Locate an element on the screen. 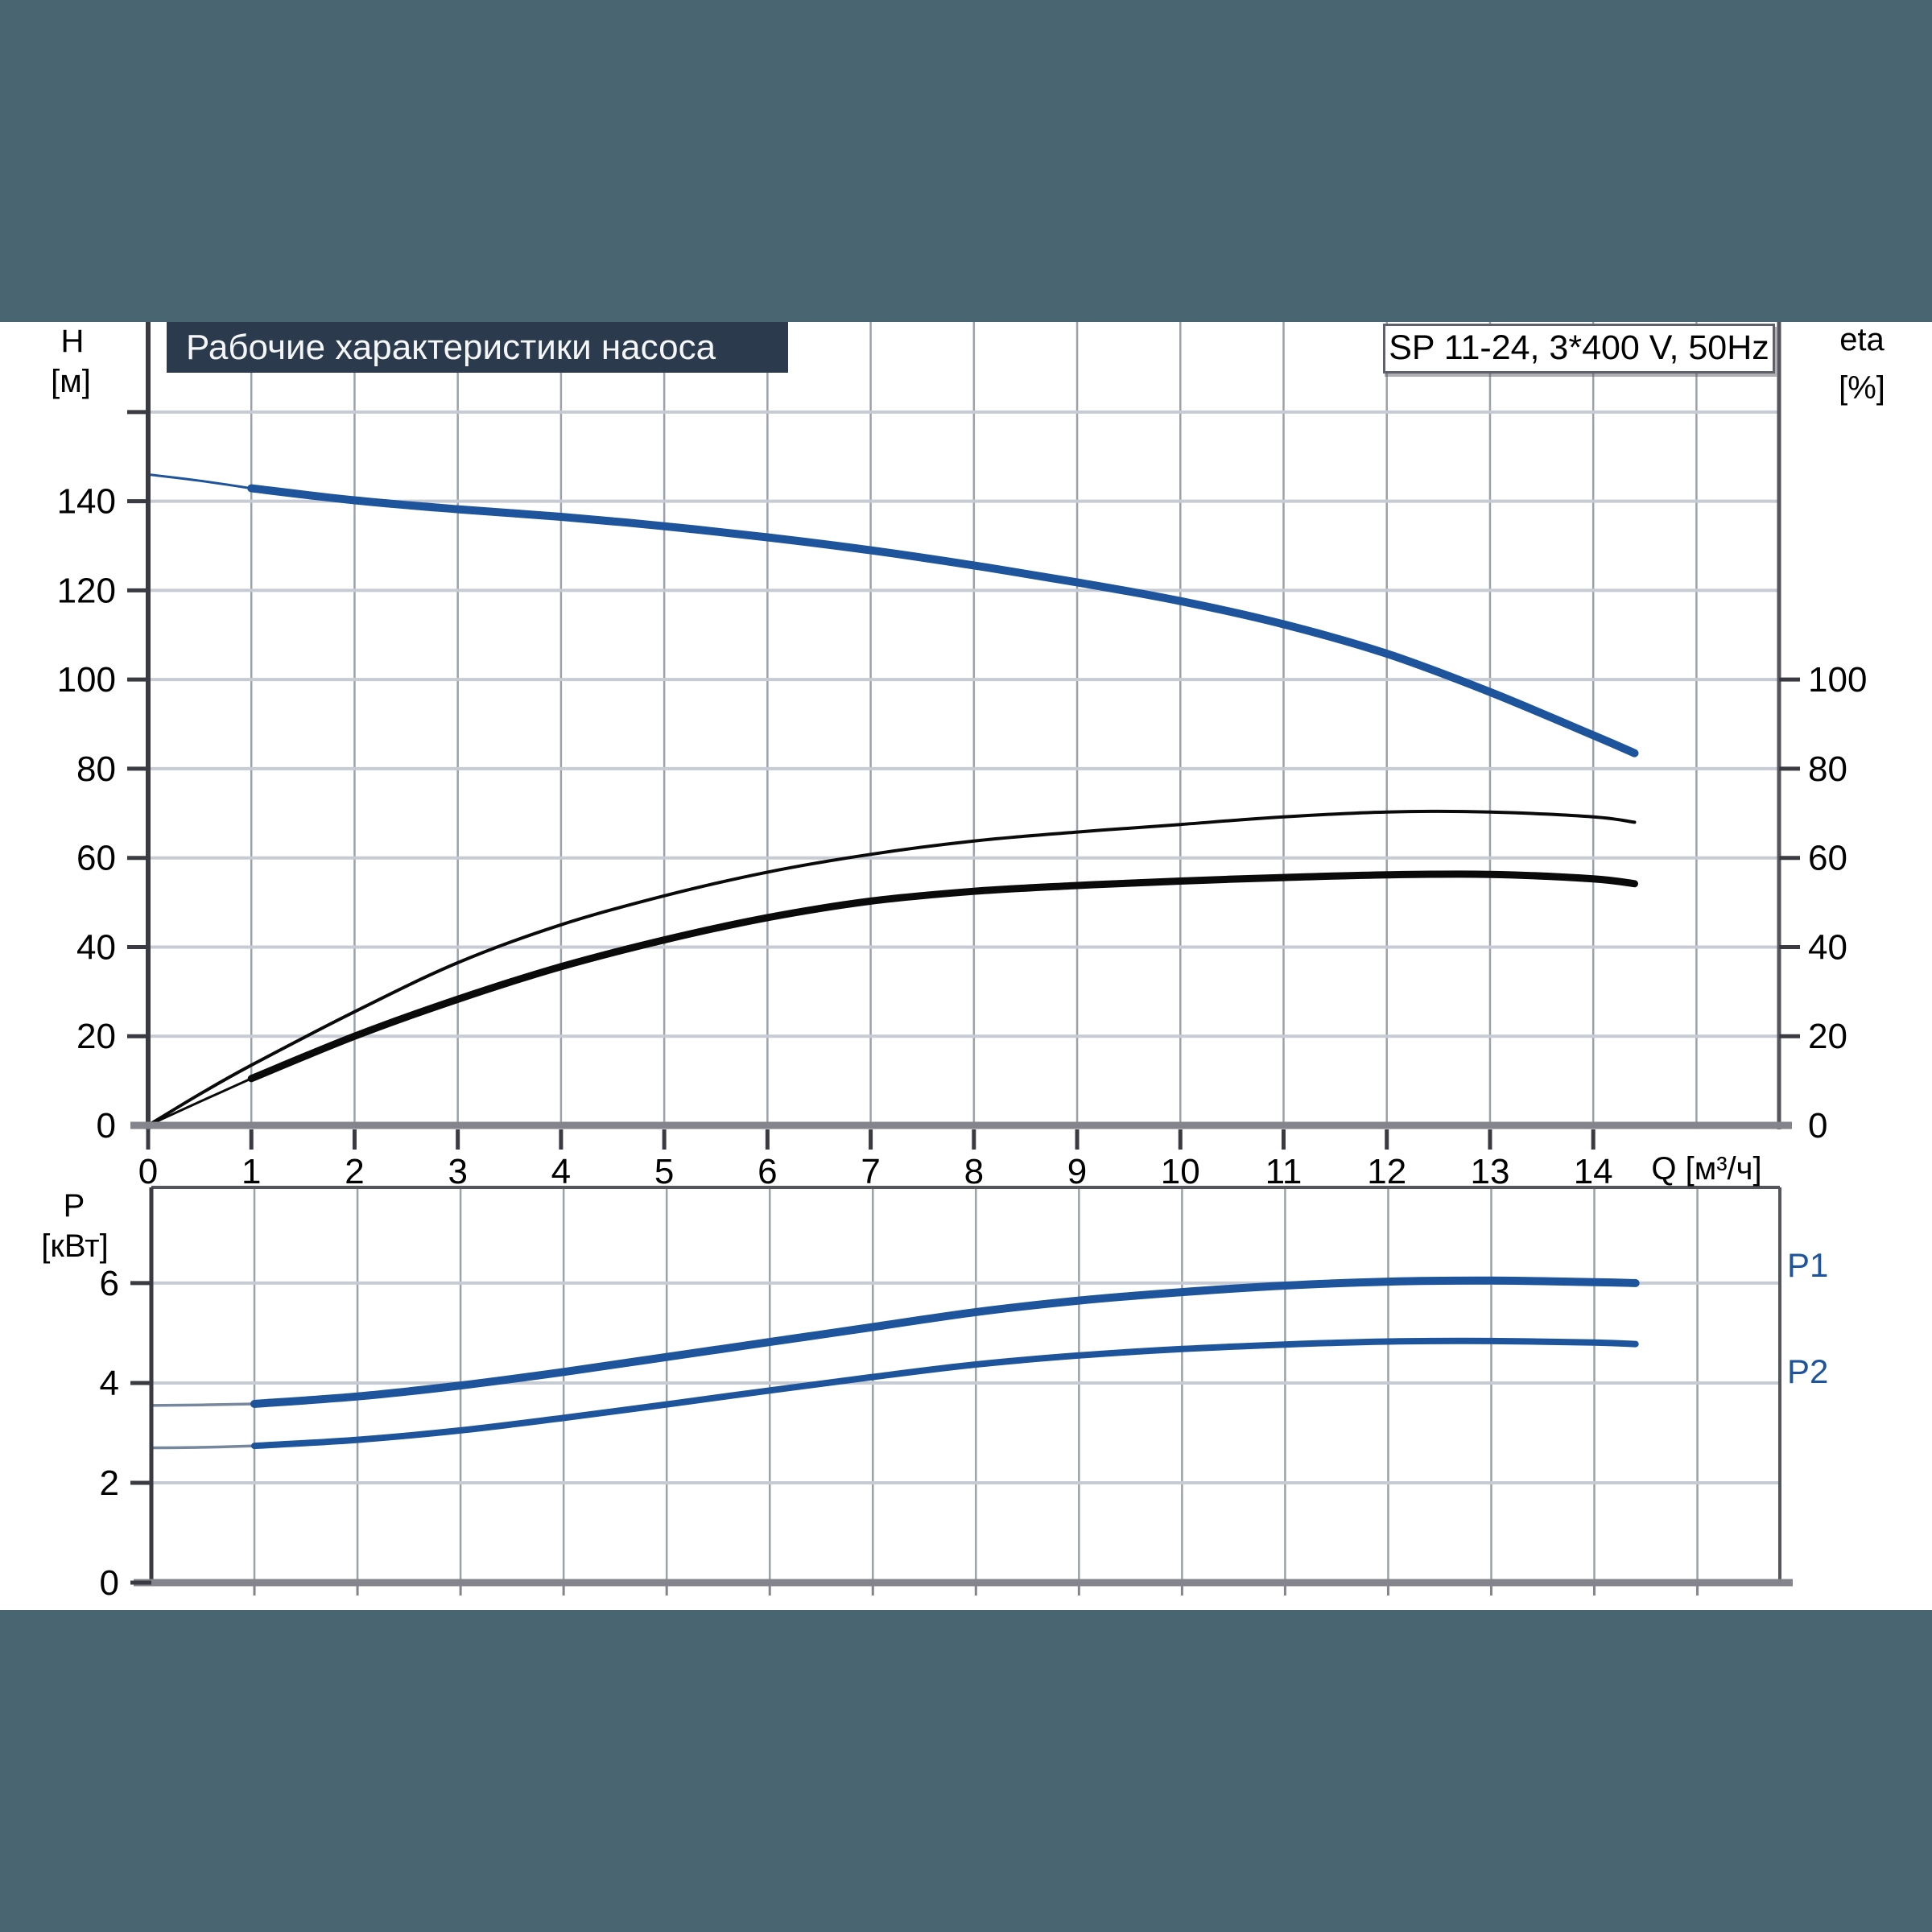 The height and width of the screenshot is (1932, 1932). flow-axis-label: Q [м³/ч] is located at coordinates (1706, 1169).